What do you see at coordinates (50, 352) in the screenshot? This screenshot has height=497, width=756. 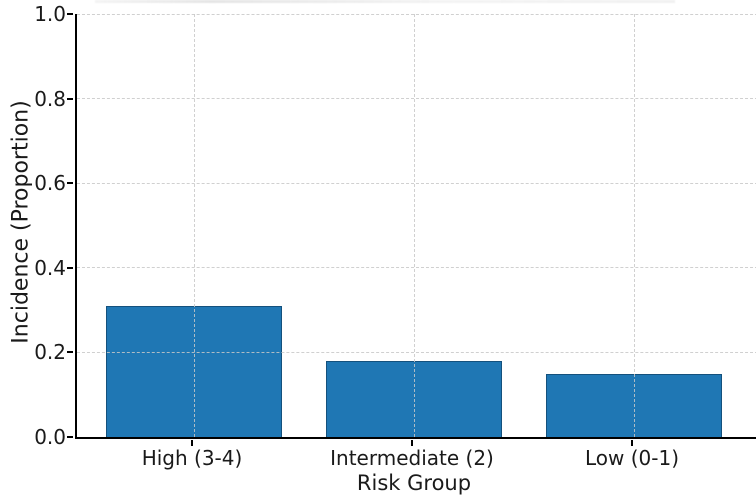 I see `y-tick-label: 0.2` at bounding box center [50, 352].